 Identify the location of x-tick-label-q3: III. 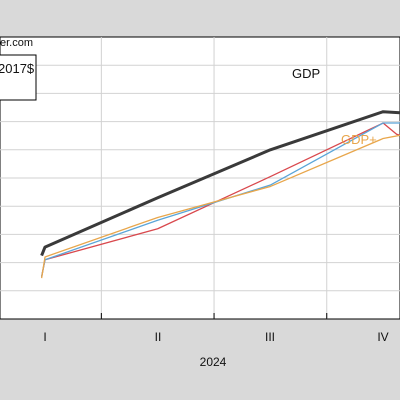
(270, 337).